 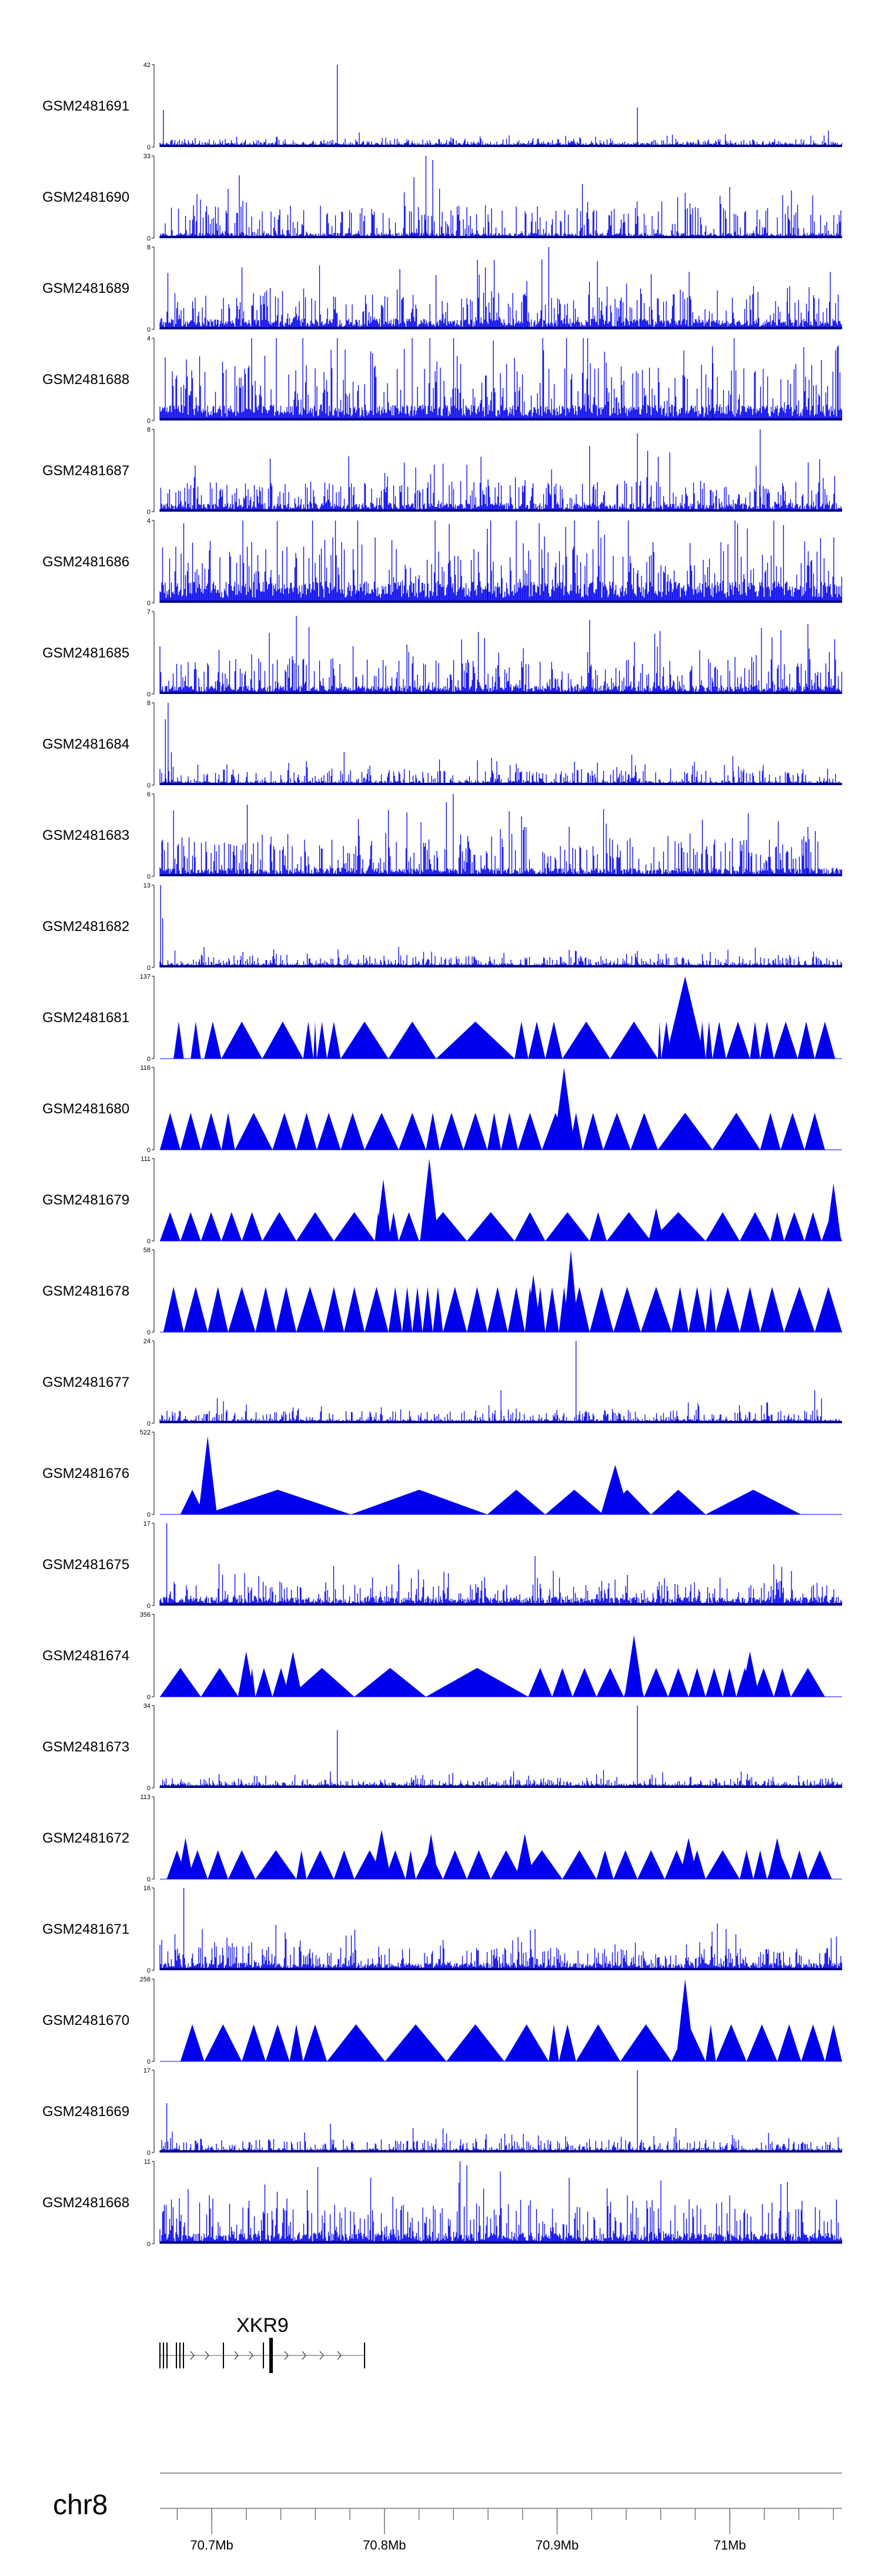 What do you see at coordinates (149, 521) in the screenshot?
I see `y-max-label: 4` at bounding box center [149, 521].